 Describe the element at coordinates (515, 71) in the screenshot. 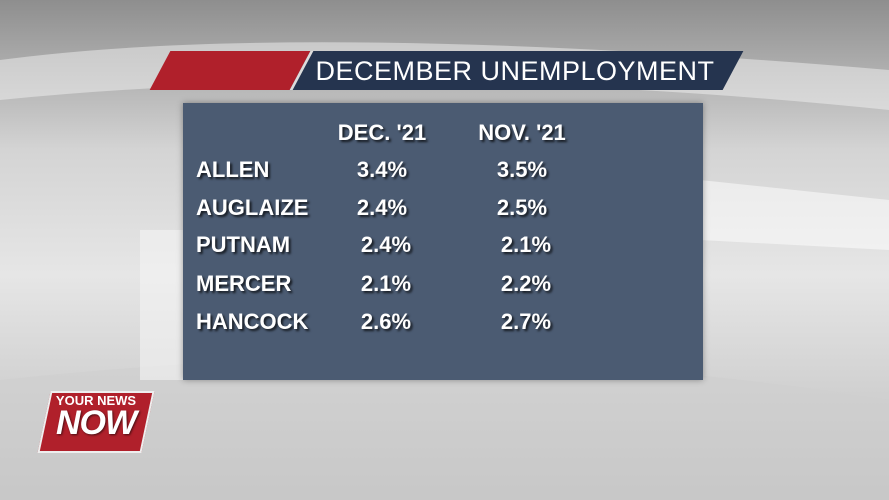

I see `title: DECEMBER UNEMPLOYMENT` at that location.